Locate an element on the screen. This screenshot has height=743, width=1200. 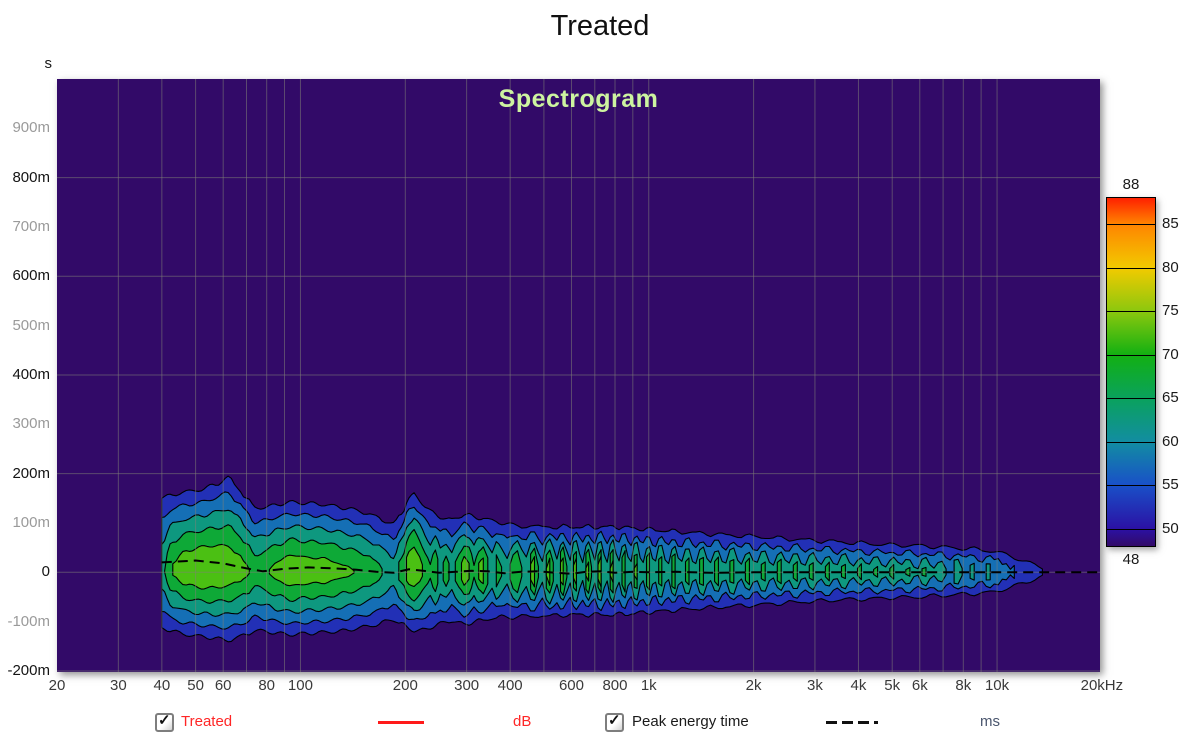
x-tick-label: 8k is located at coordinates (963, 685).